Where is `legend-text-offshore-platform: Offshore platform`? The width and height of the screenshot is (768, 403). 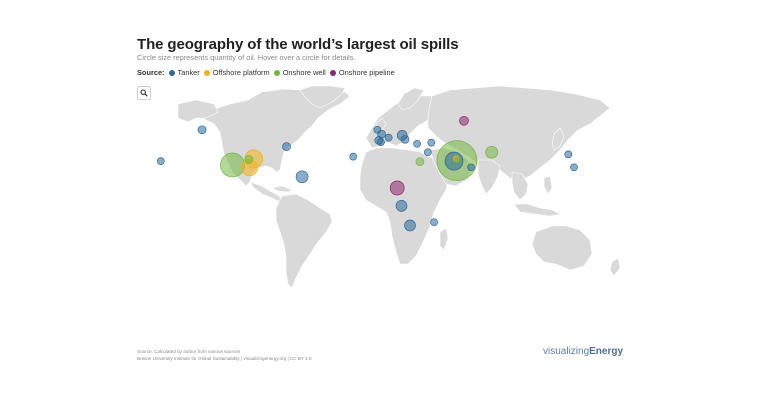
legend-text-offshore-platform: Offshore platform is located at coordinates (241, 72).